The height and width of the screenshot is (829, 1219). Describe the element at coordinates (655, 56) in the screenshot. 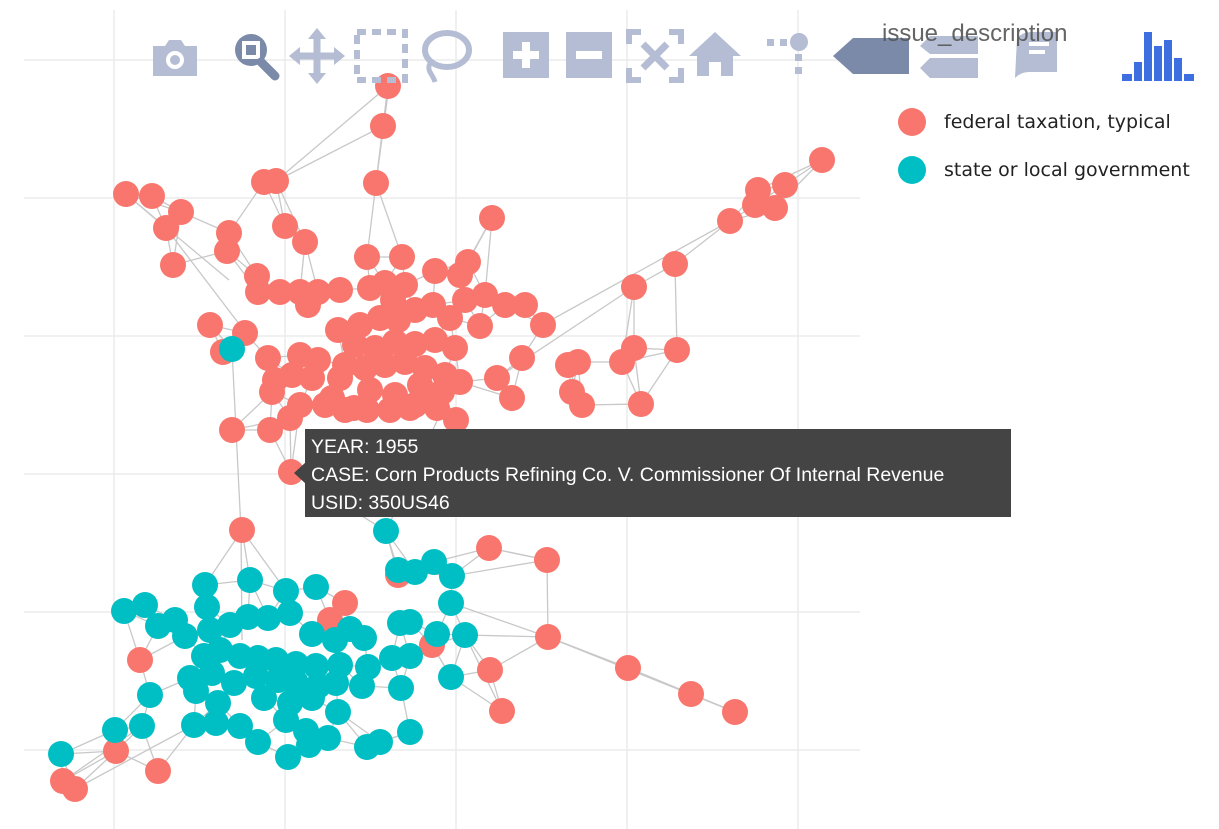

I see `autoscale-icon` at that location.